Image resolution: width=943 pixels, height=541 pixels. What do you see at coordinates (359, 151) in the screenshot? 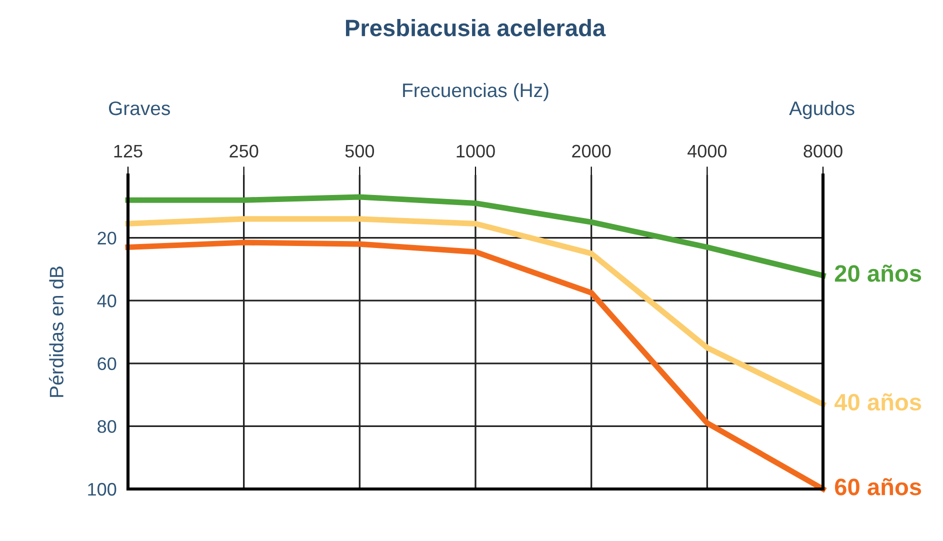
I see `x-tick-label: 500` at bounding box center [359, 151].